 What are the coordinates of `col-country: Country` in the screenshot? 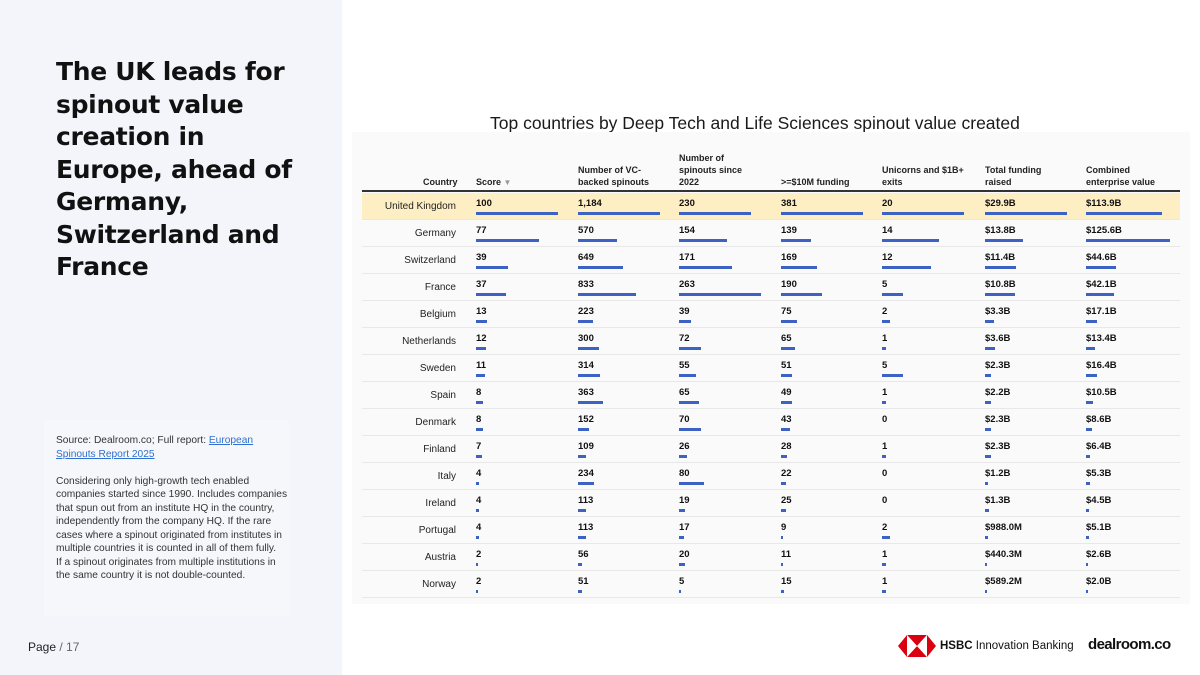 It's located at (440, 182).